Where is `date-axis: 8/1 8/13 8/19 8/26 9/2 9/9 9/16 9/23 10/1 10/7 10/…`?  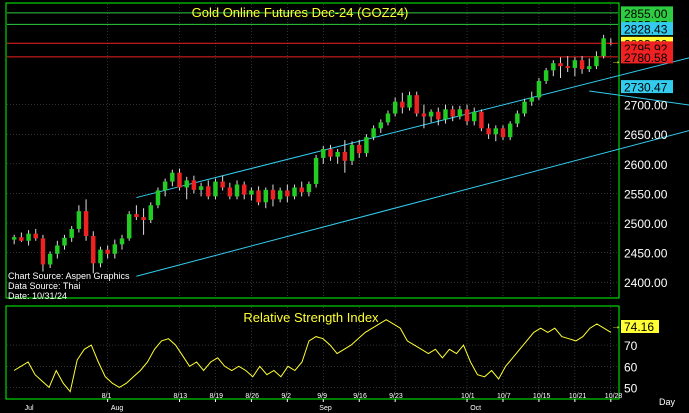 date-axis: 8/1 8/13 8/19 8/26 9/2 9/9 9/16 9/23 10/1 10/7 10/… is located at coordinates (324, 402).